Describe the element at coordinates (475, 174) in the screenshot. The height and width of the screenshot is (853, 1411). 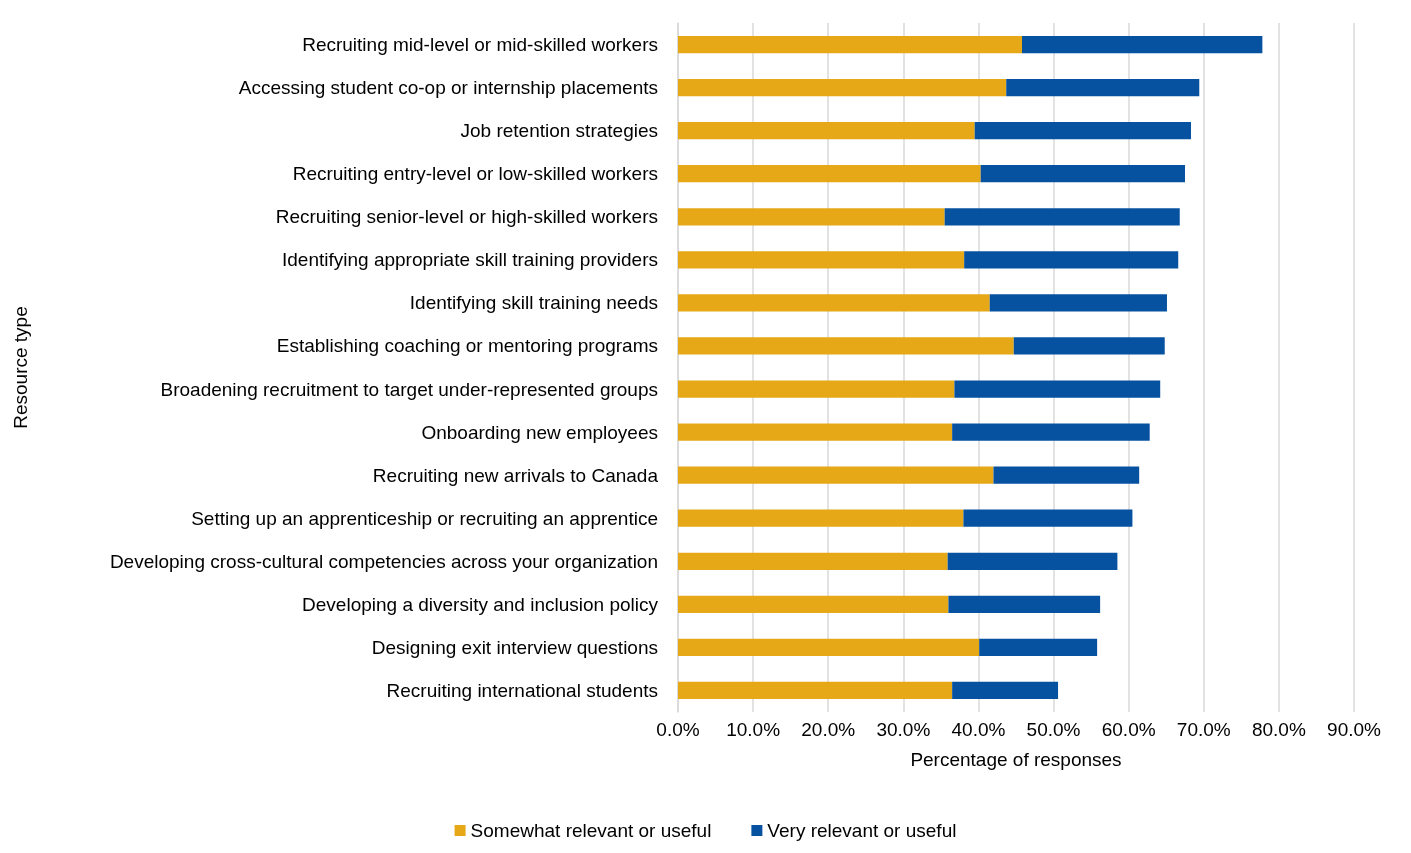
I see `y-tick-label: Recruiting entry-level or low-skilled workers` at that location.